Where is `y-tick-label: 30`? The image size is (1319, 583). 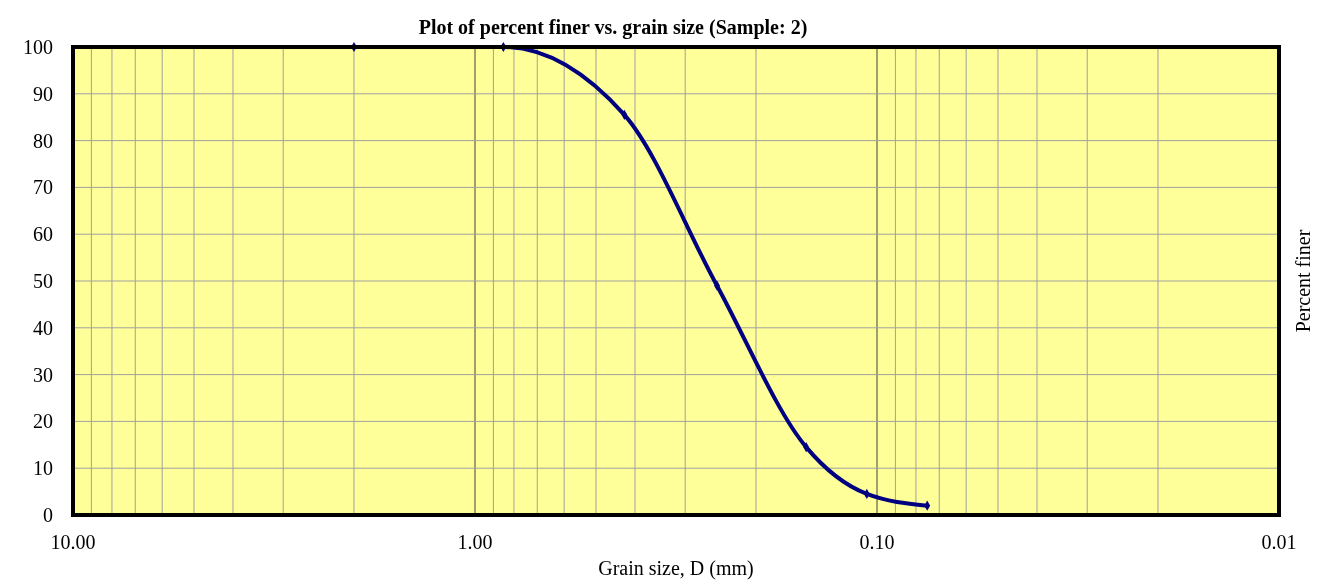
y-tick-label: 30 is located at coordinates (43, 374).